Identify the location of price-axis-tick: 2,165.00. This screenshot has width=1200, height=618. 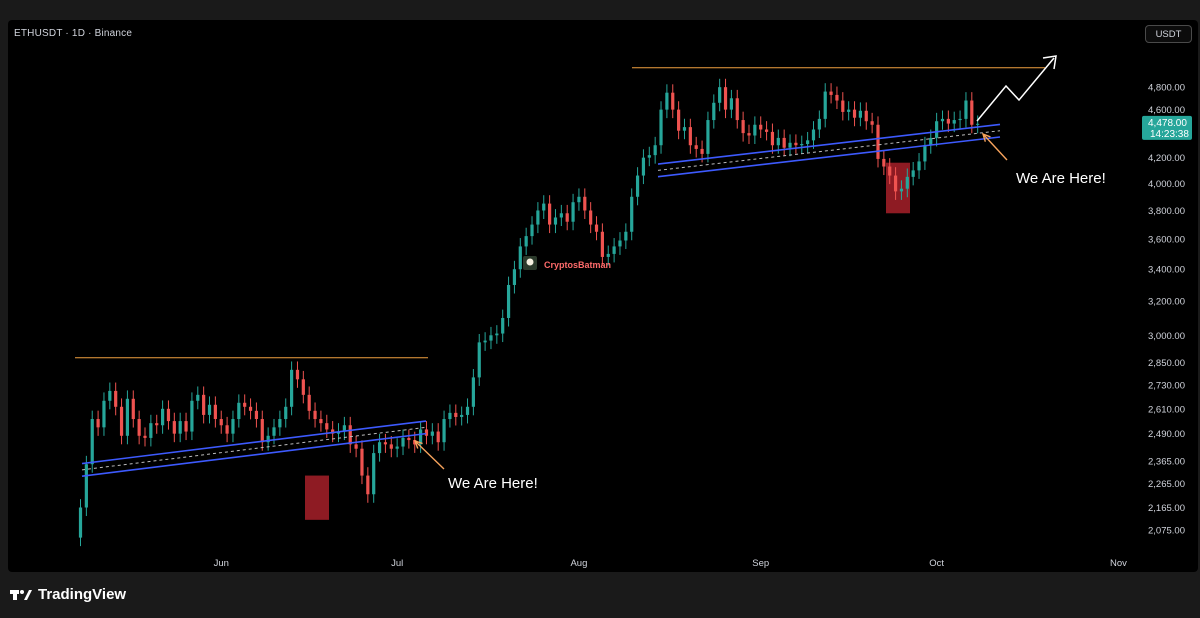
(1166, 508).